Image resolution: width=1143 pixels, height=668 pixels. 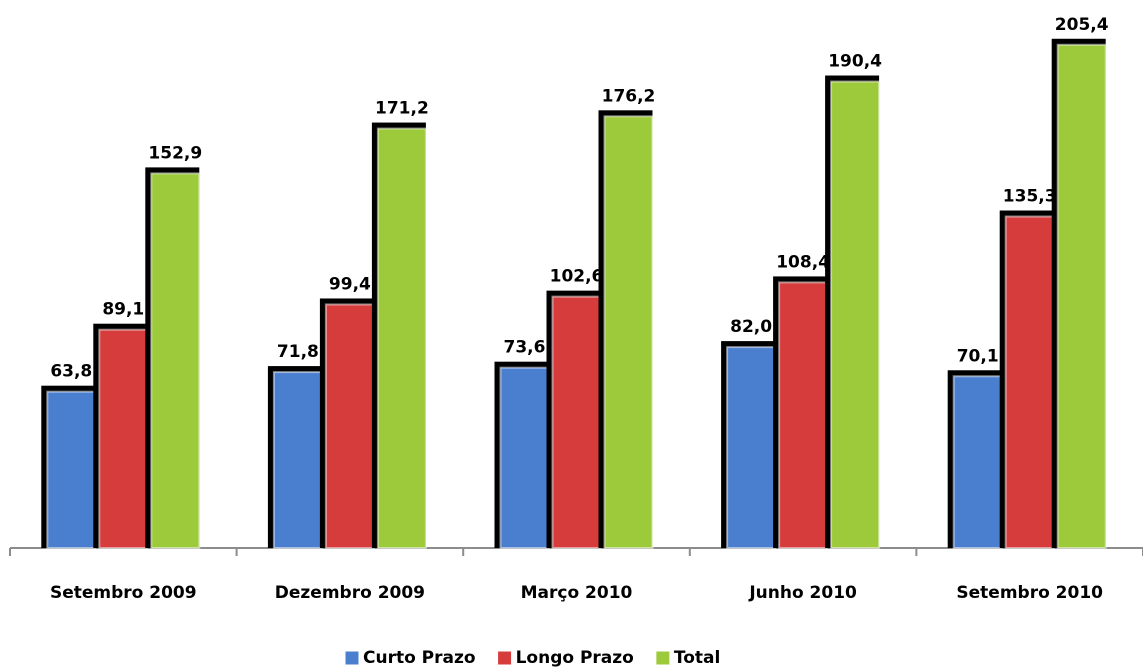 What do you see at coordinates (123, 310) in the screenshot?
I see `value-label: 89,1` at bounding box center [123, 310].